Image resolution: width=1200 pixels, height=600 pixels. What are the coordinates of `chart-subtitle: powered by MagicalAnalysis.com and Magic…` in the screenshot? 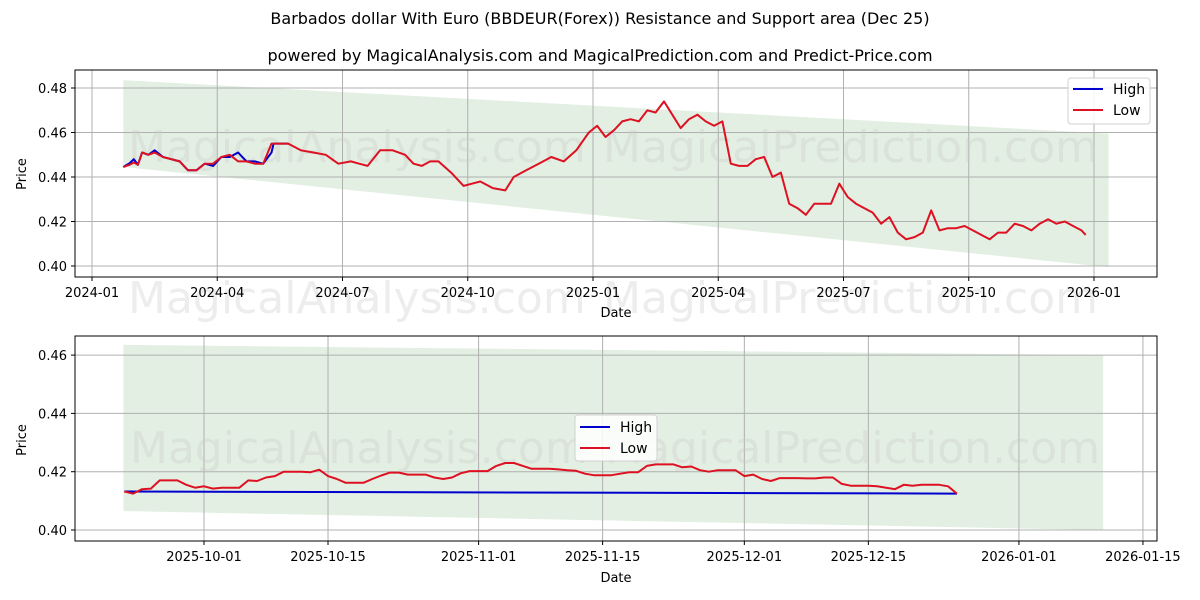 It's located at (600, 55).